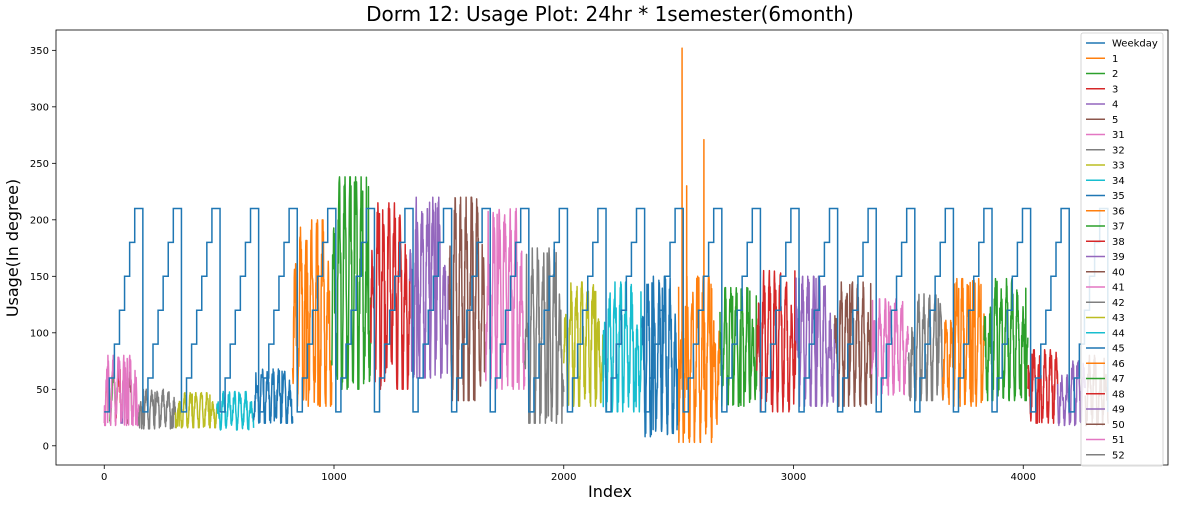  What do you see at coordinates (42, 390) in the screenshot?
I see `y-tick-label: 50` at bounding box center [42, 390].